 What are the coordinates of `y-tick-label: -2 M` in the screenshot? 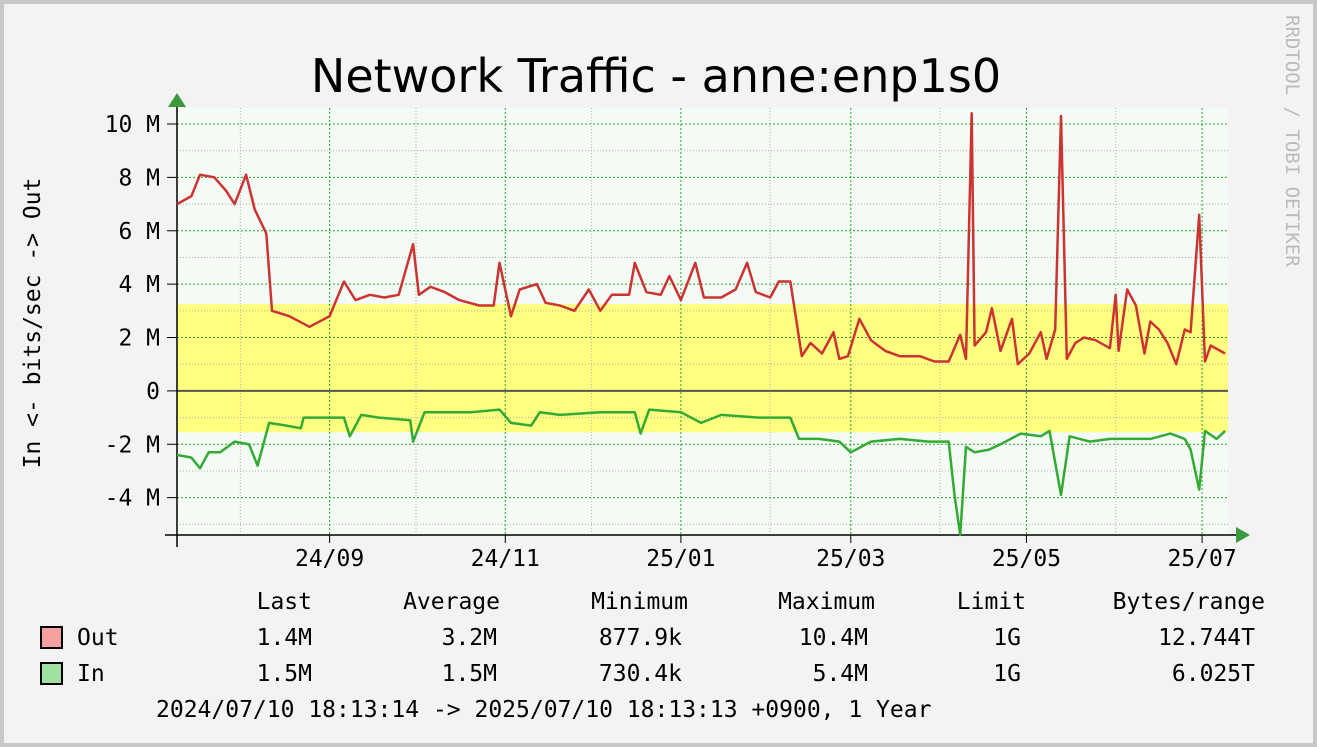 It's located at (132, 445).